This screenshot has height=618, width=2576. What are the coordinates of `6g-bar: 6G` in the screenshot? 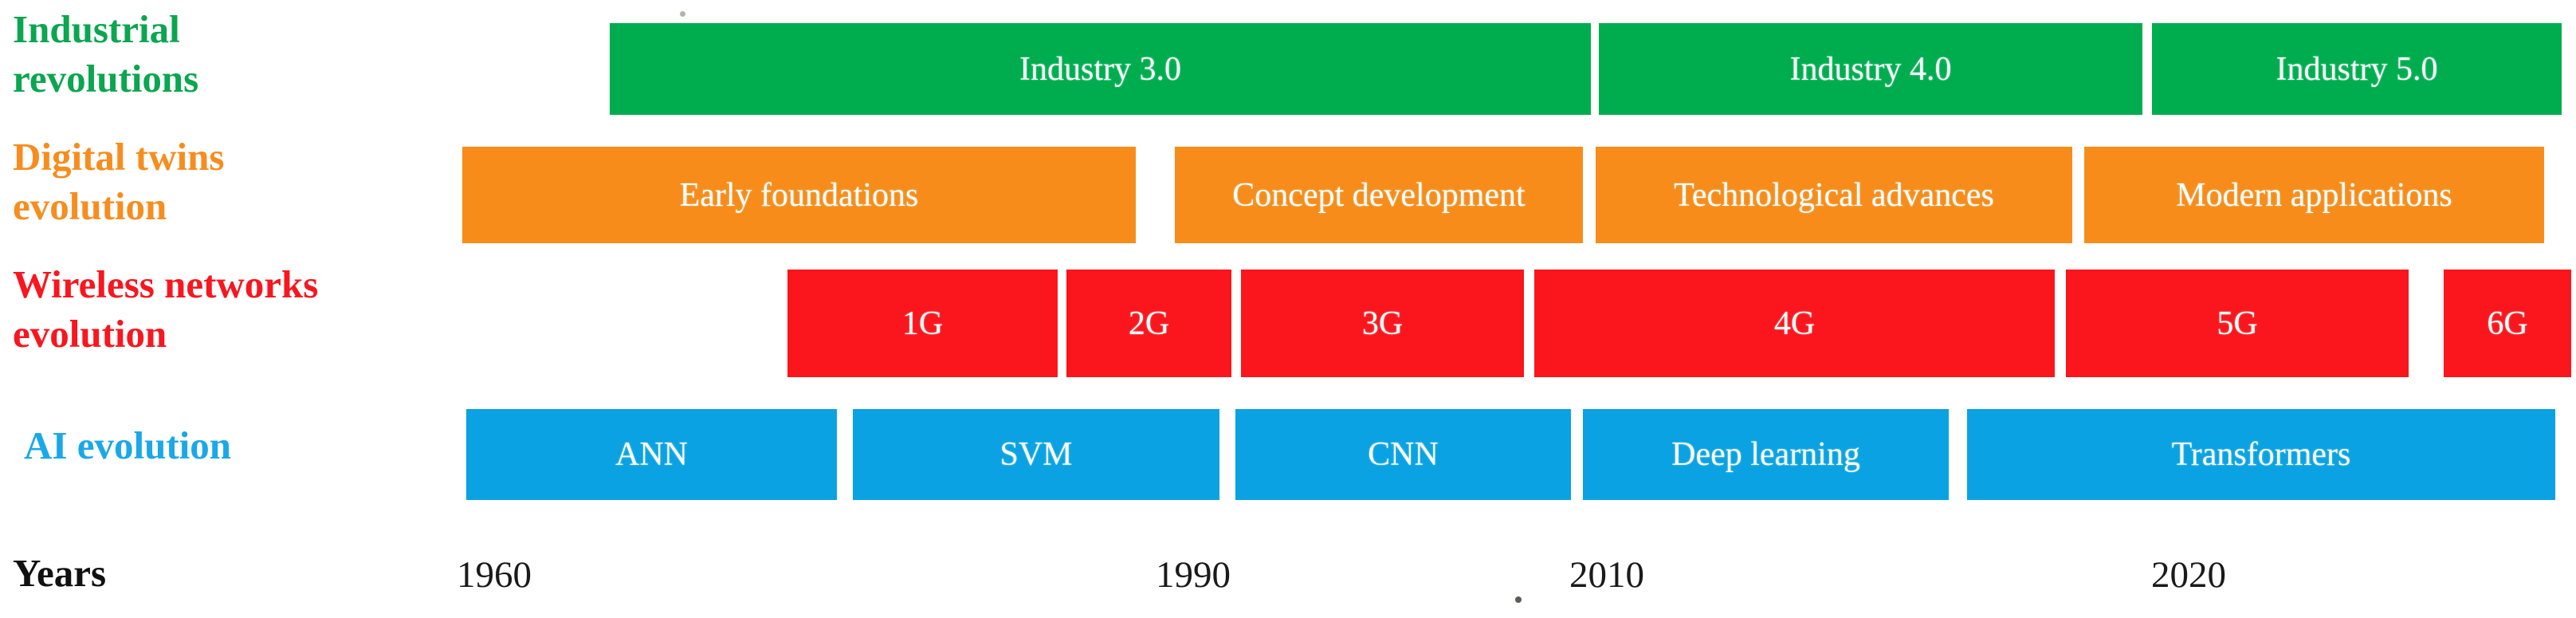 It's located at (2507, 323).